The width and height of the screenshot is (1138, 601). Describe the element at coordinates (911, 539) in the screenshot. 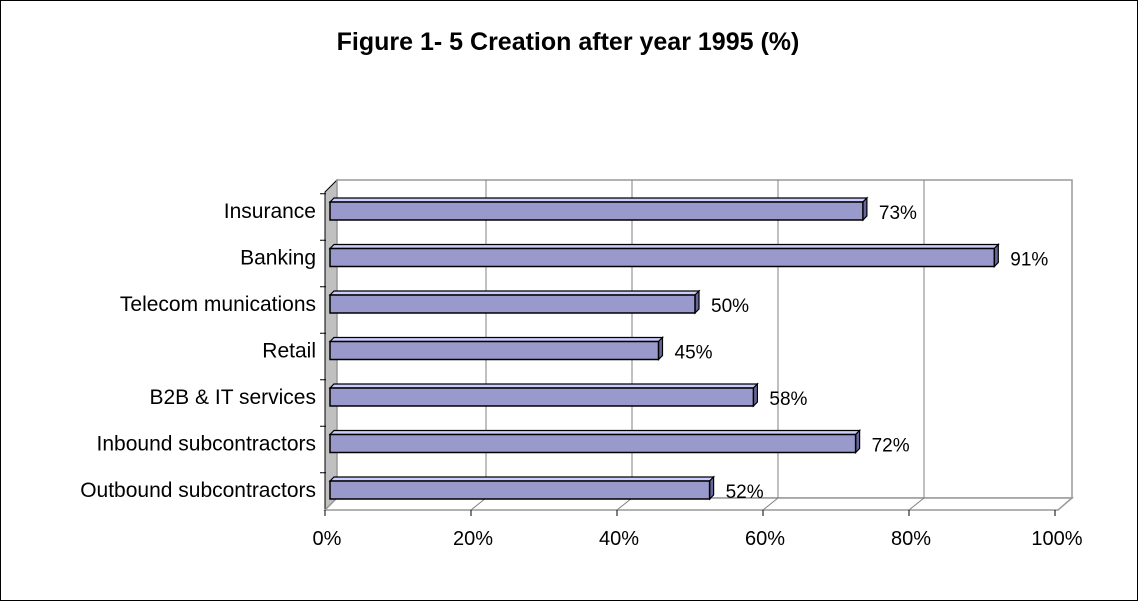

I see `x-tick-label: 80%` at that location.